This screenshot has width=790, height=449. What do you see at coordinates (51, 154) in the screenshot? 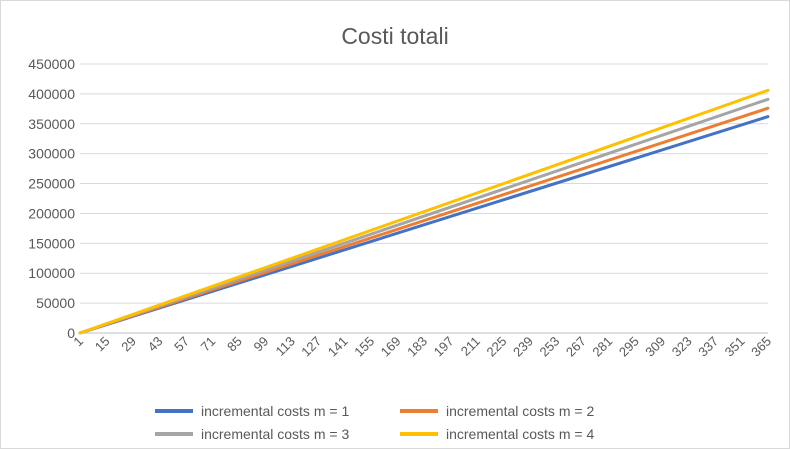
I see `y-tick-label: 300000` at bounding box center [51, 154].